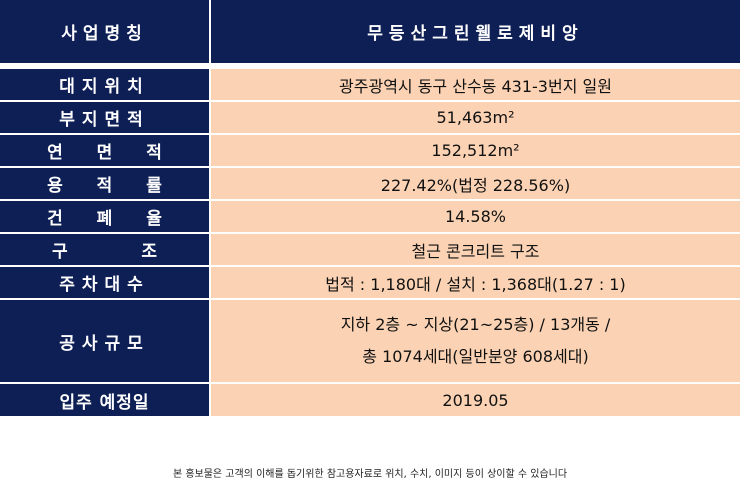 Image resolution: width=740 pixels, height=485 pixels. I want to click on value-gross-floor-area: 152,512m², so click(475, 151).